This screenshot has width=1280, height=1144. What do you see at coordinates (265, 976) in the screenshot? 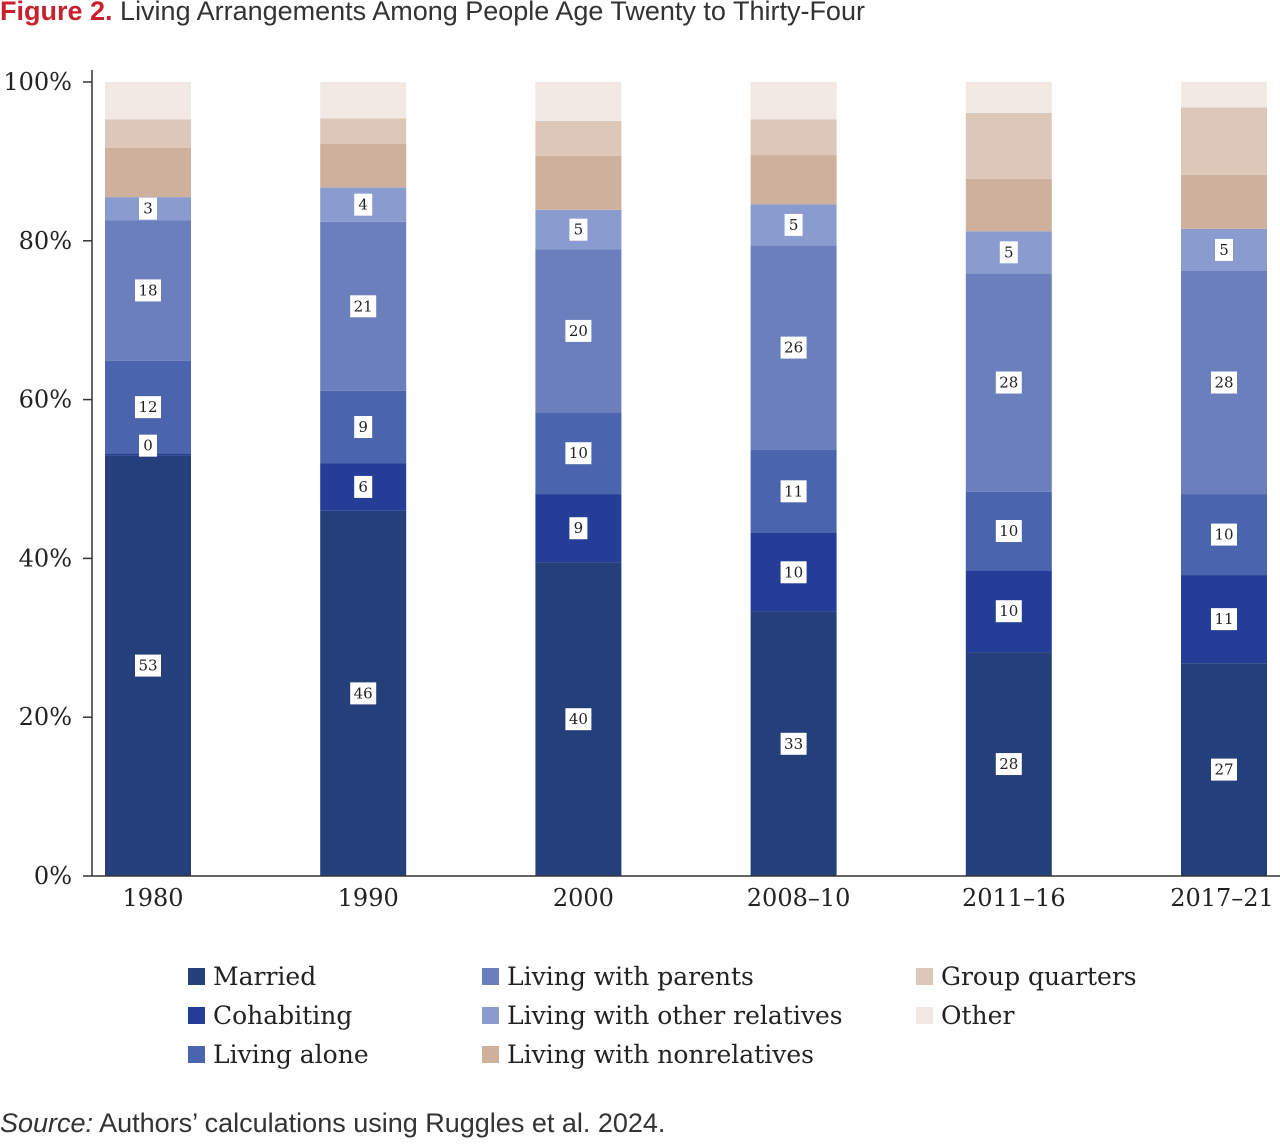
I see `legend-label: Married` at bounding box center [265, 976].